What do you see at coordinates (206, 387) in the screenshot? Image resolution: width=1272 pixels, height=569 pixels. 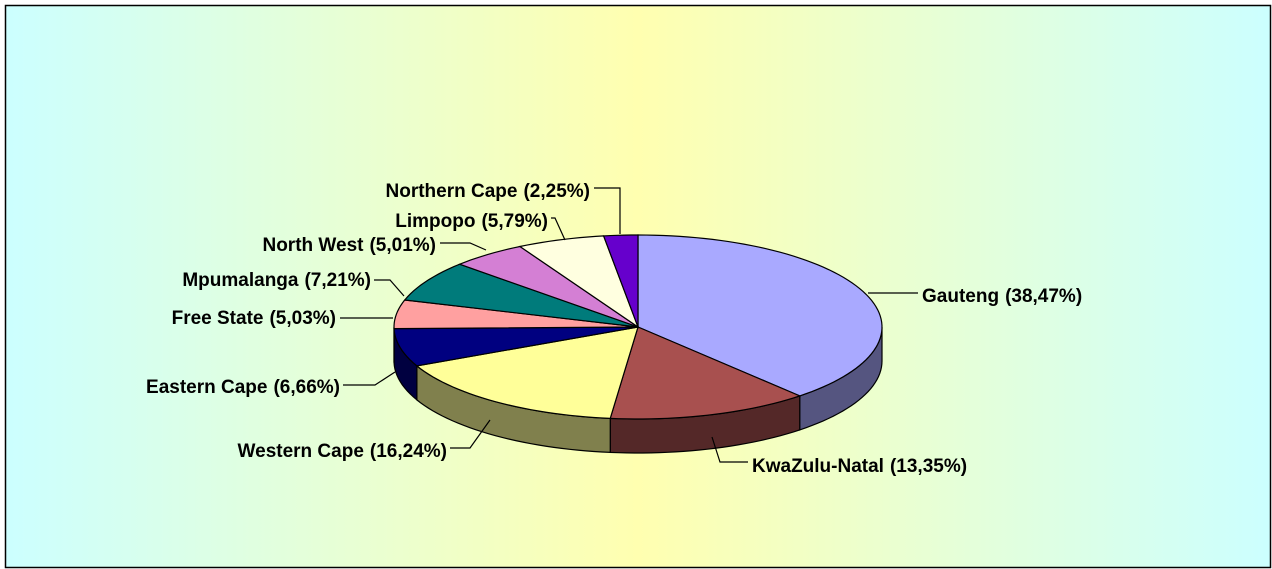 I see `category-name: Eastern Cape` at bounding box center [206, 387].